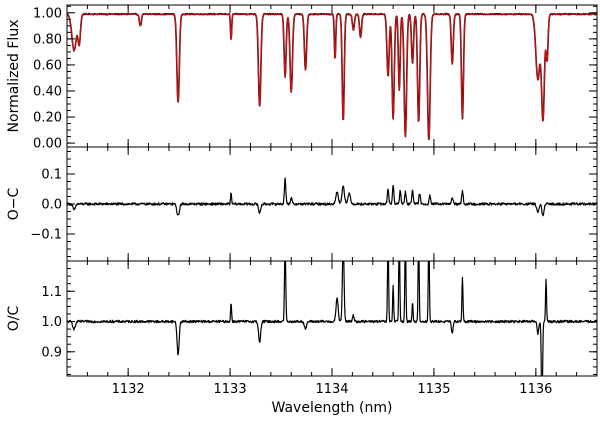 This screenshot has width=600, height=424. What do you see at coordinates (47, 91) in the screenshot?
I see `y-tick-label: 0.40` at bounding box center [47, 91].